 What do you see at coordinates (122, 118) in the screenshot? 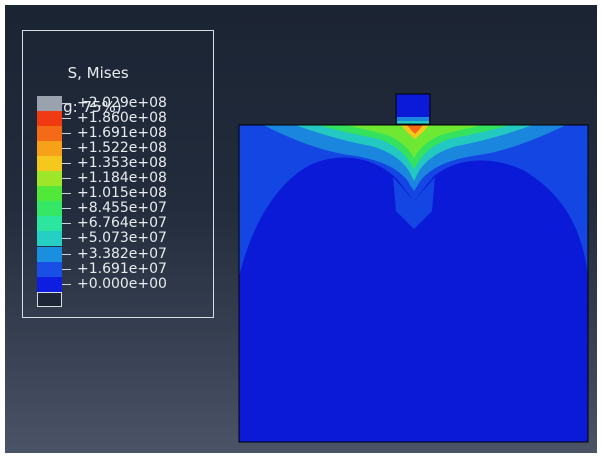
I see `legend-label: +1.860e+08` at bounding box center [122, 118].